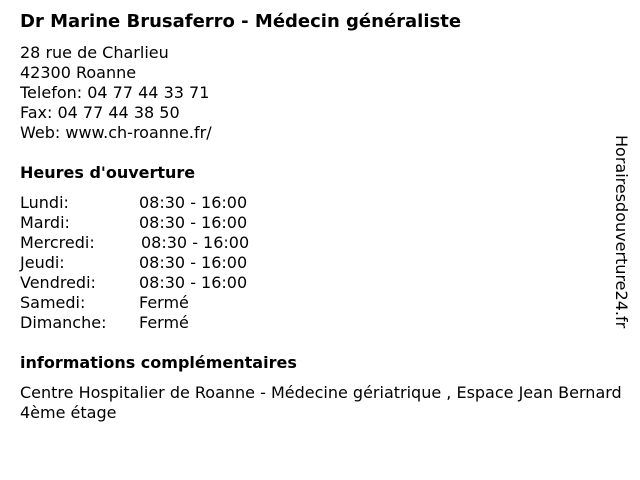  I want to click on street: 28 rue de Charlieu, so click(94, 52).